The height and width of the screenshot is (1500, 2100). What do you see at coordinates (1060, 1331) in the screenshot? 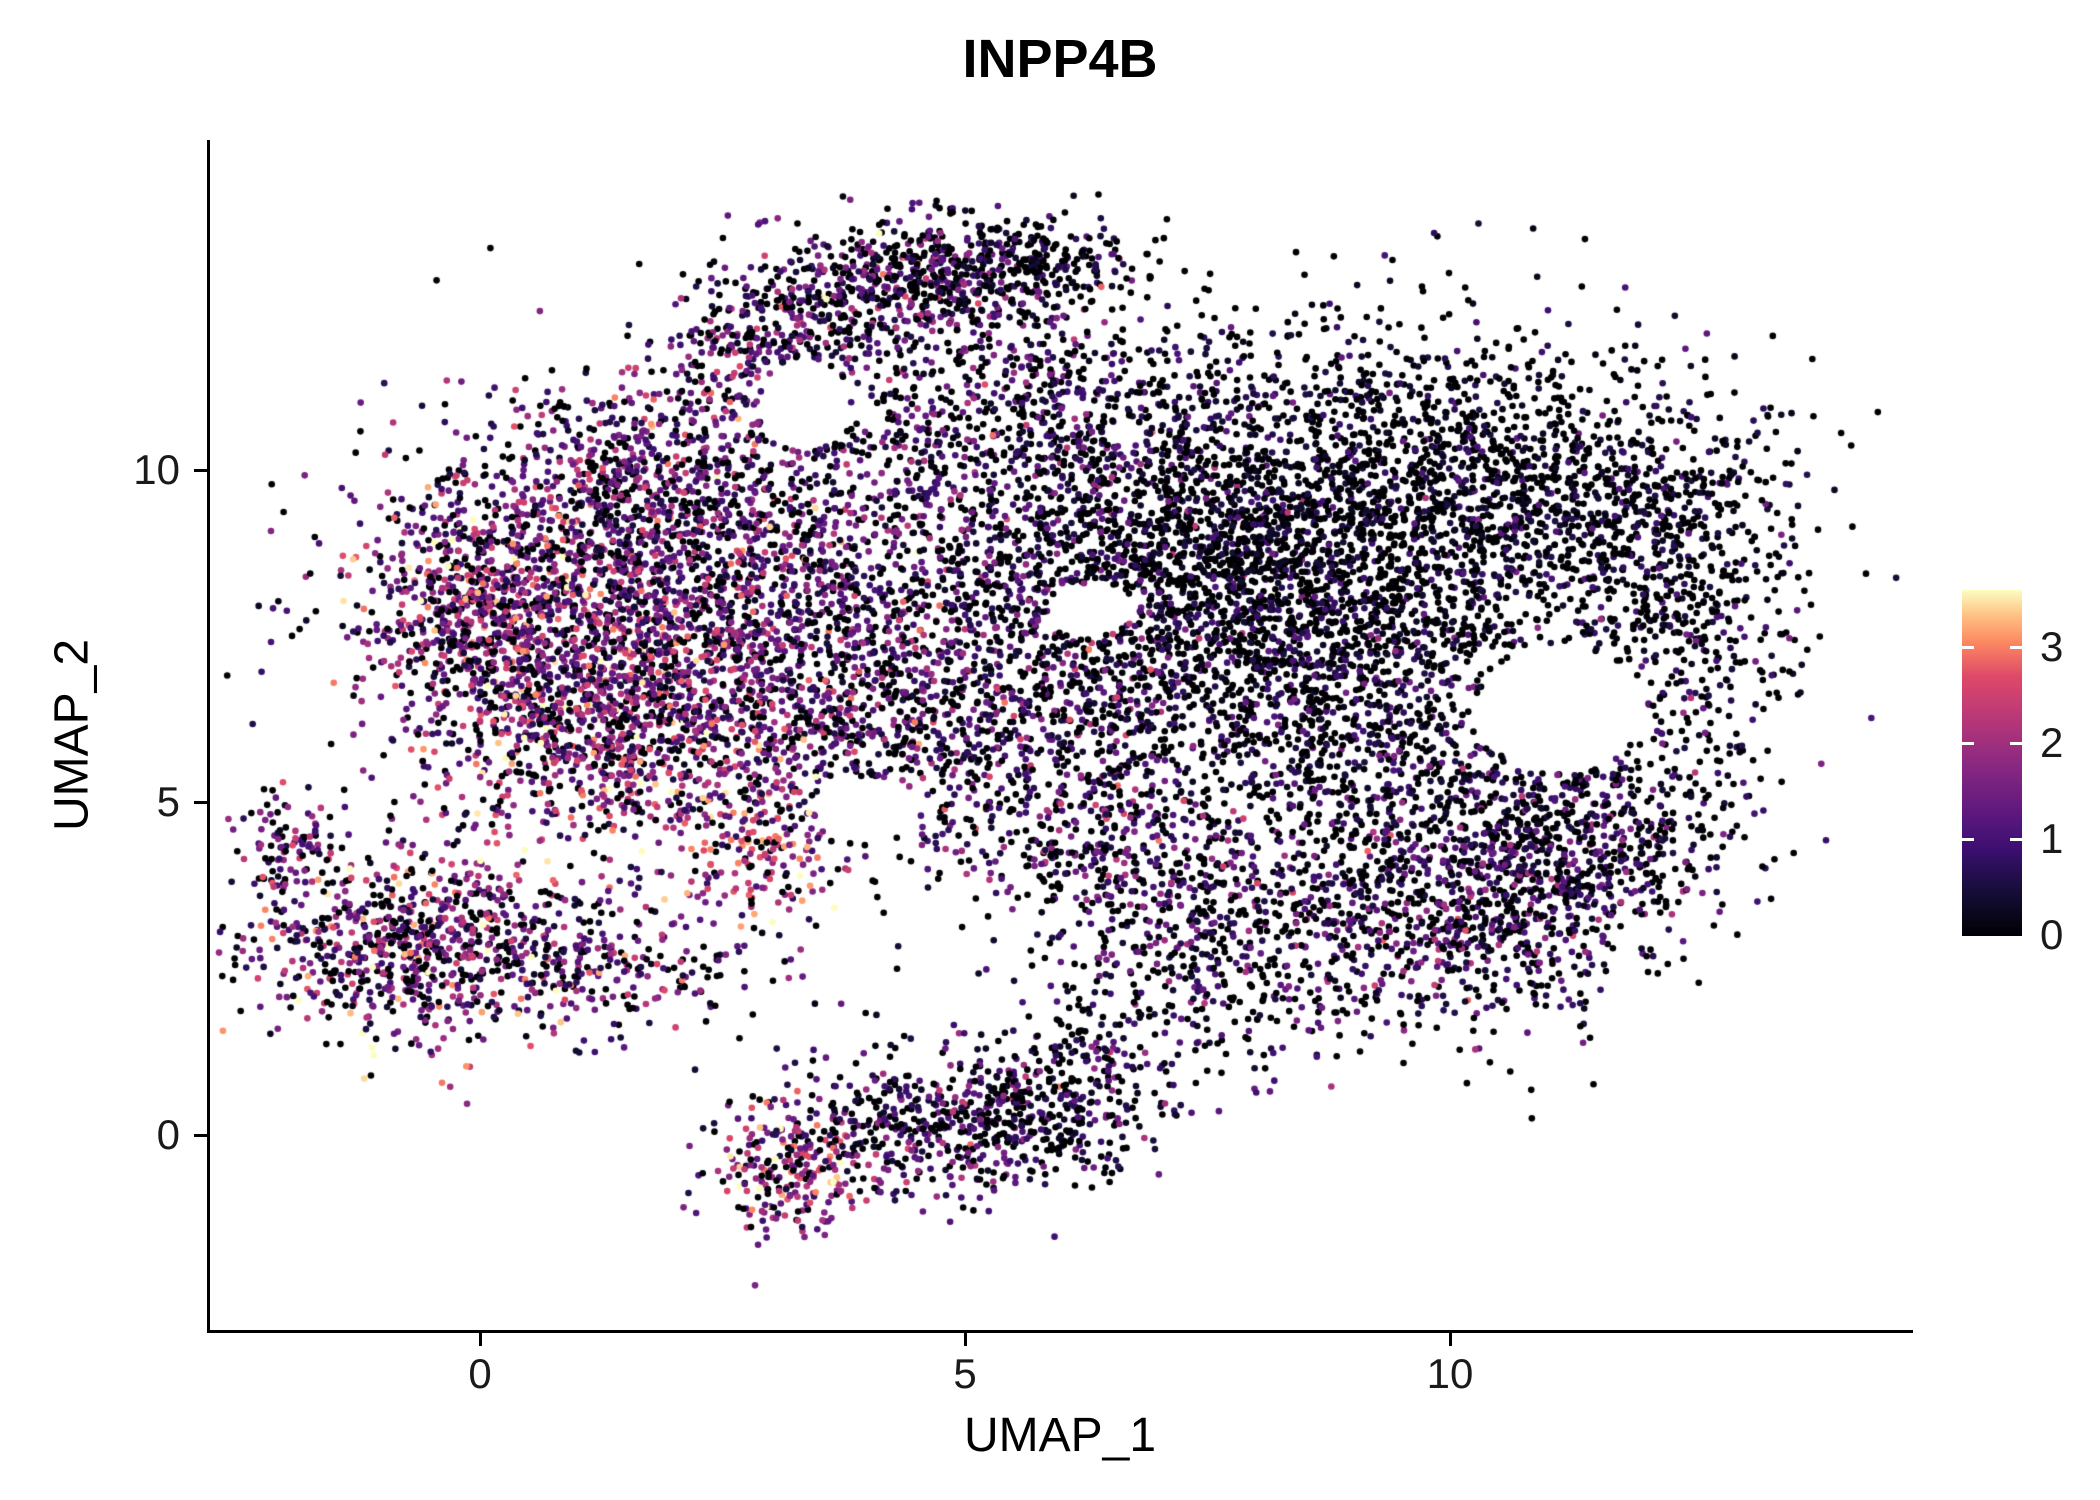
I see `x-axis-line` at bounding box center [1060, 1331].